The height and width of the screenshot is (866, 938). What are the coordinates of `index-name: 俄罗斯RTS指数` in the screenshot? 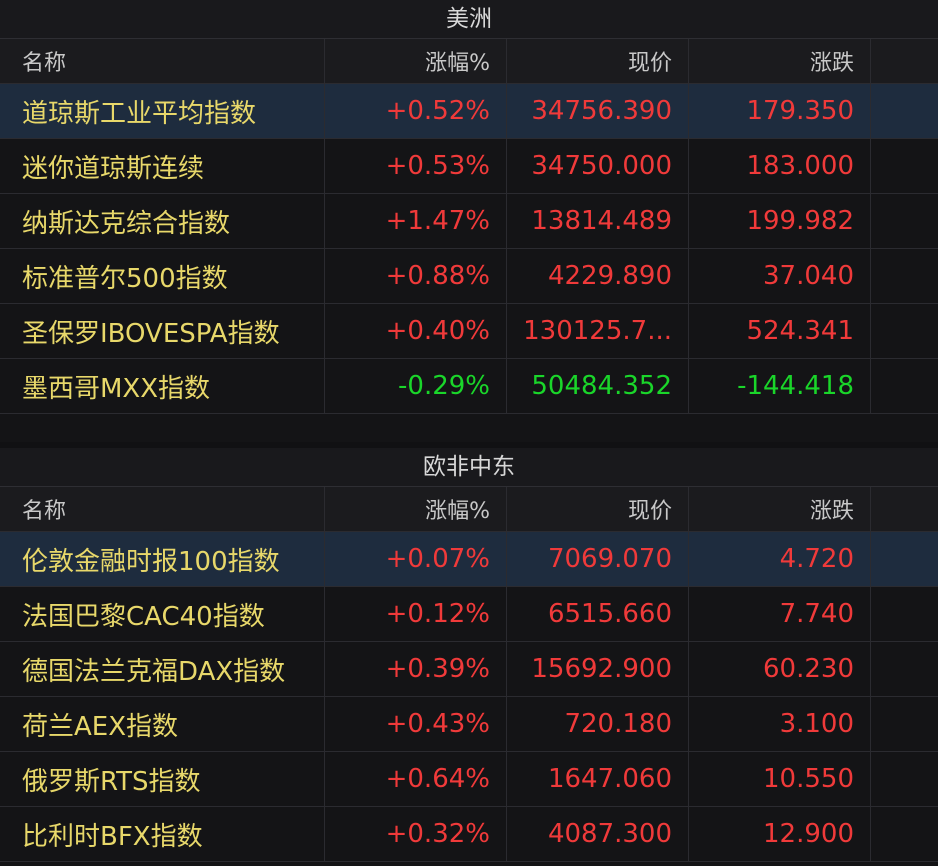 It's located at (162, 779).